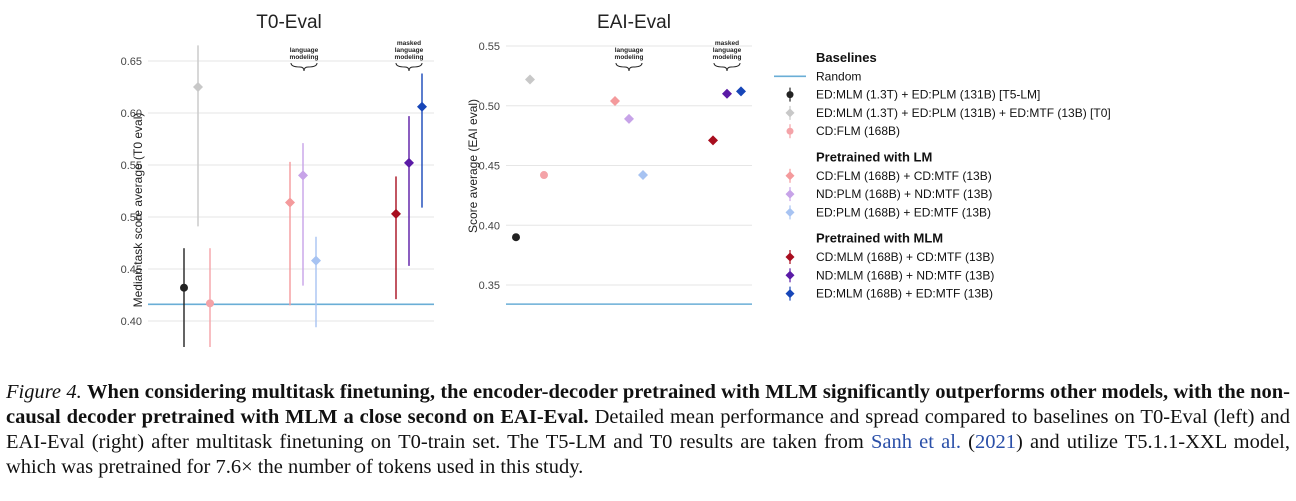  Describe the element at coordinates (903, 212) in the screenshot. I see `legend-item-label: ED:PLM (168B) + ED:MTF (13B)` at that location.